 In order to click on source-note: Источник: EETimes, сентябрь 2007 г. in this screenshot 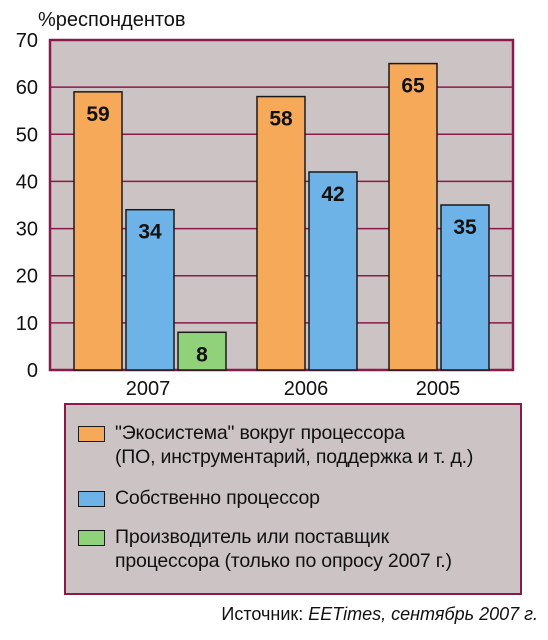, I will do `click(379, 614)`.